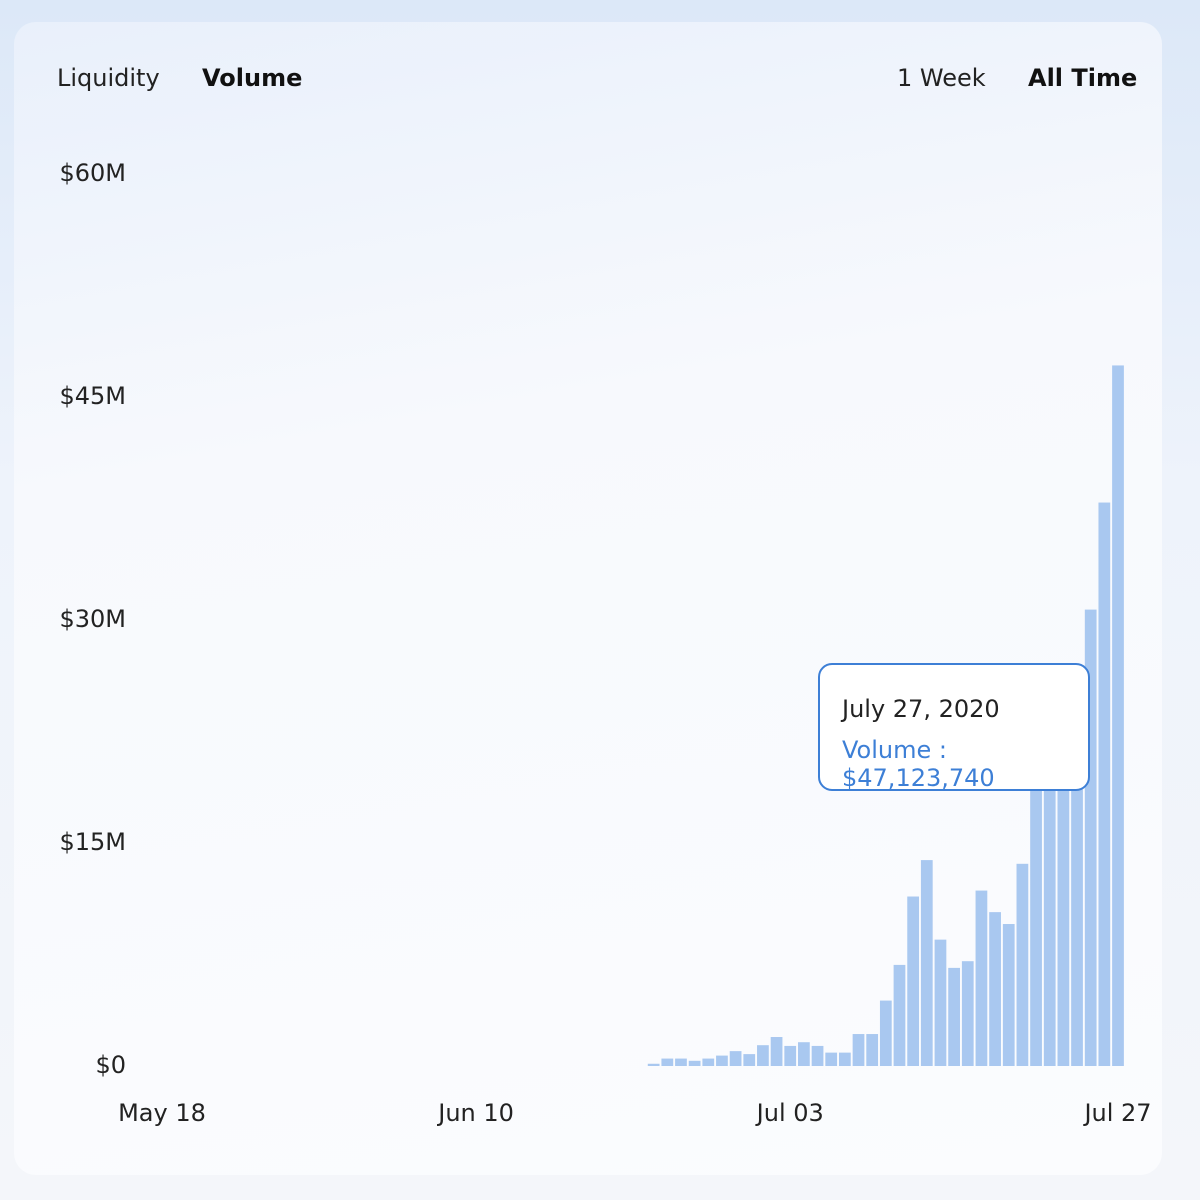  What do you see at coordinates (110, 1065) in the screenshot?
I see `y-tick-label: $0` at bounding box center [110, 1065].